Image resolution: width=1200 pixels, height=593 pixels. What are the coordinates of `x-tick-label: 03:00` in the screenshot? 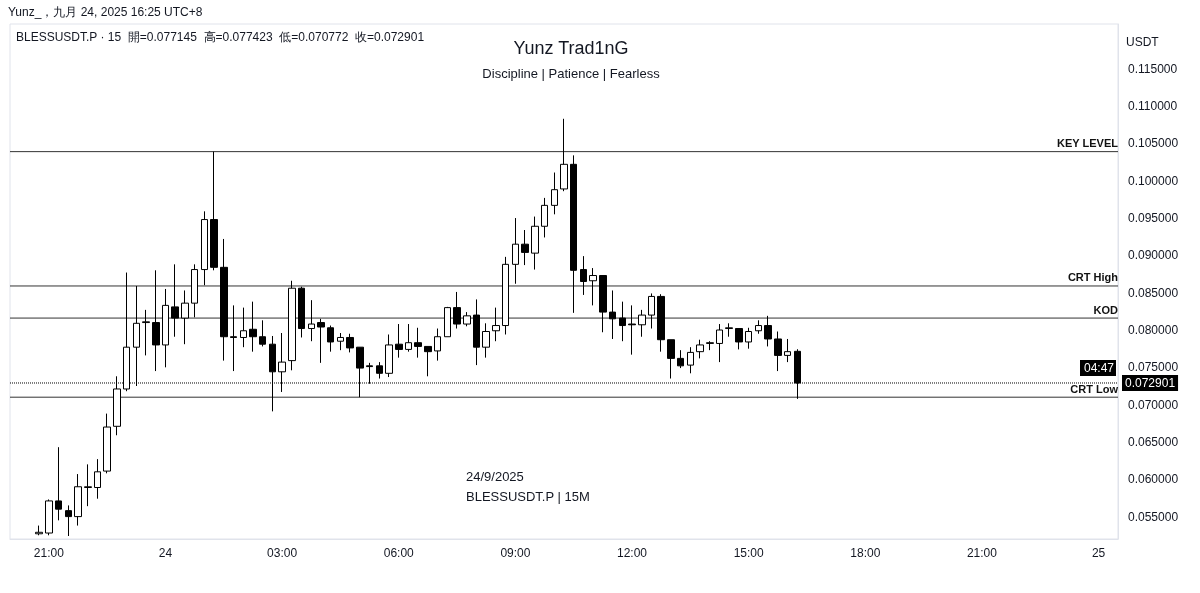 It's located at (282, 553).